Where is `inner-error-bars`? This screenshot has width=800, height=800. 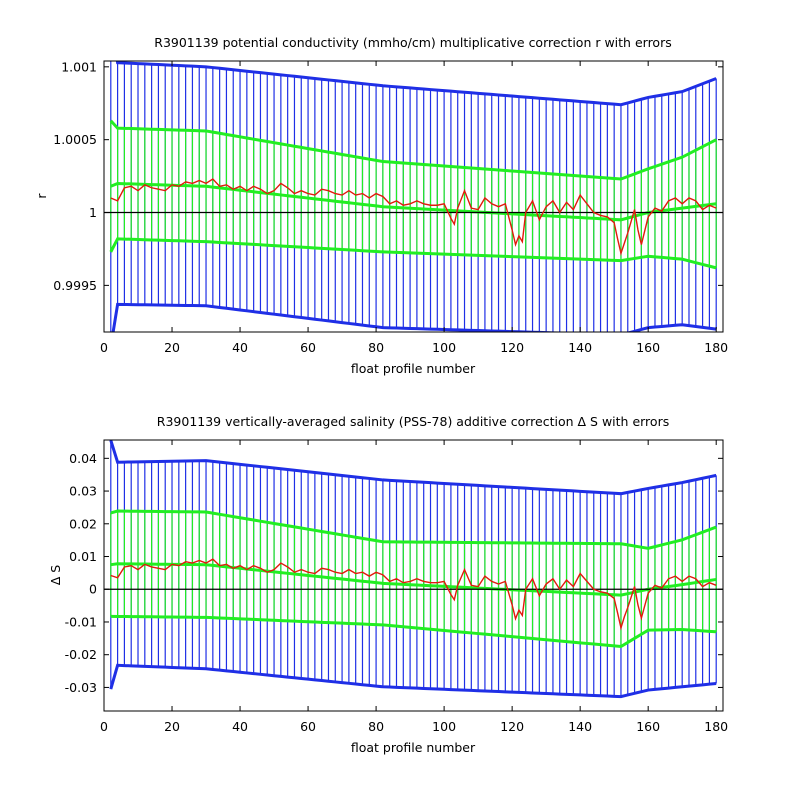
inner-error-bars is located at coordinates (413, 194).